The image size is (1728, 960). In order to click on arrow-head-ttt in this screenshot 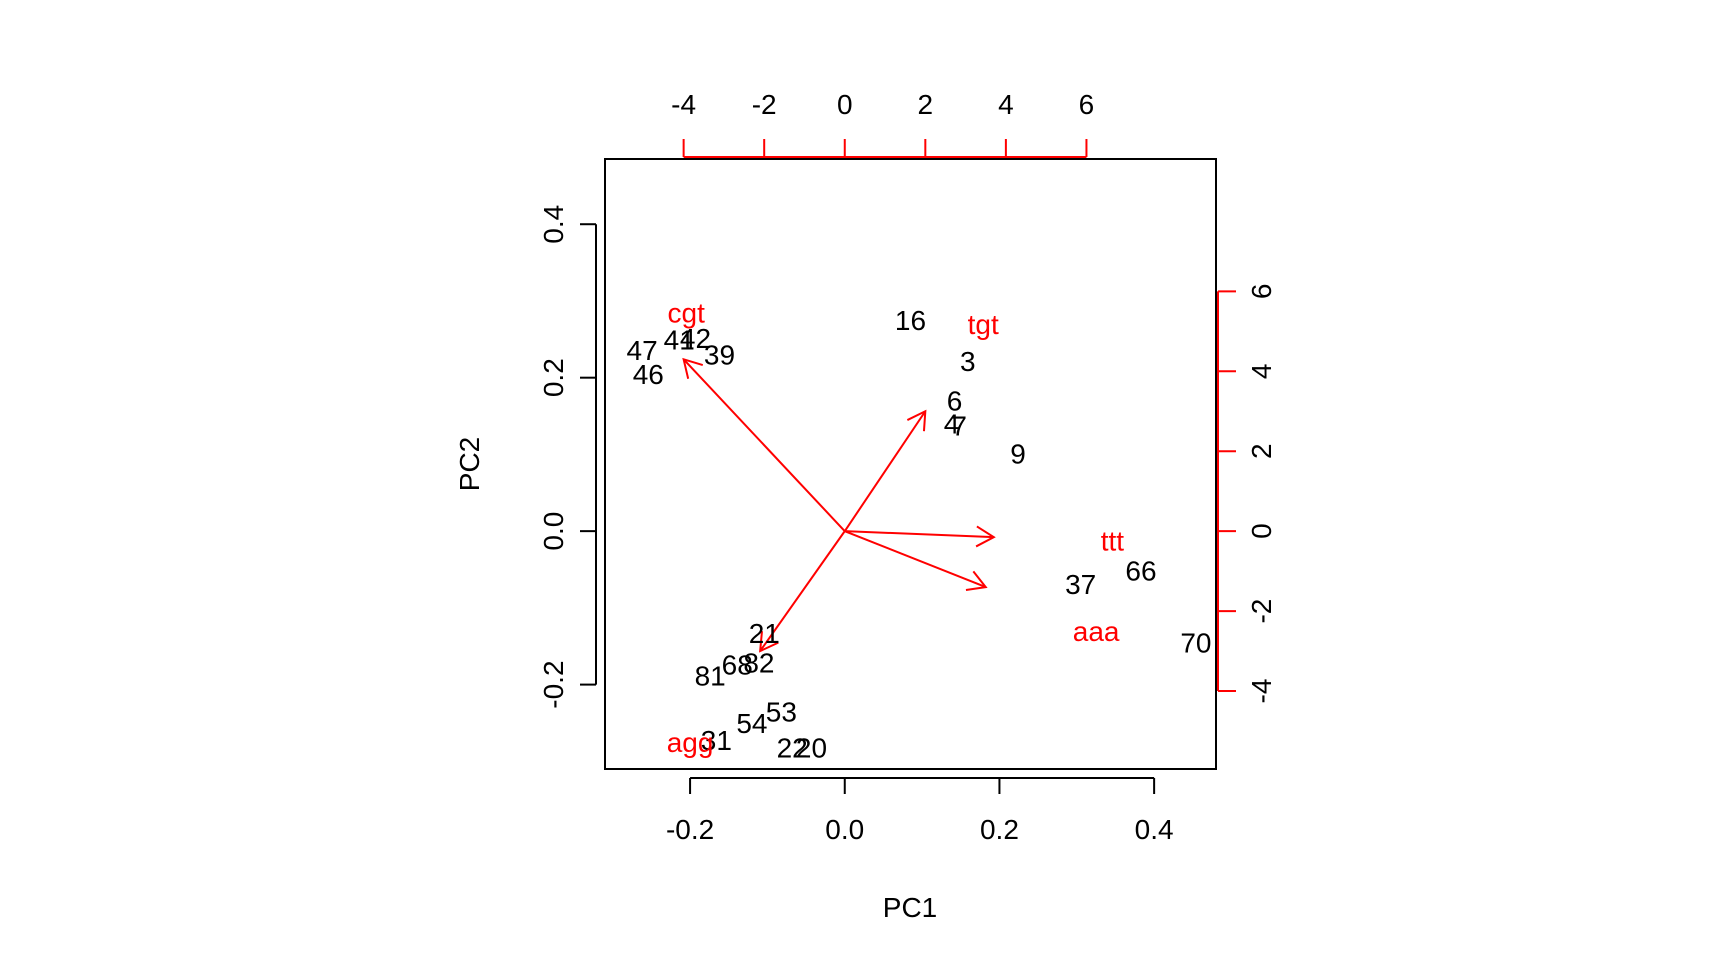, I will do `click(985, 536)`.